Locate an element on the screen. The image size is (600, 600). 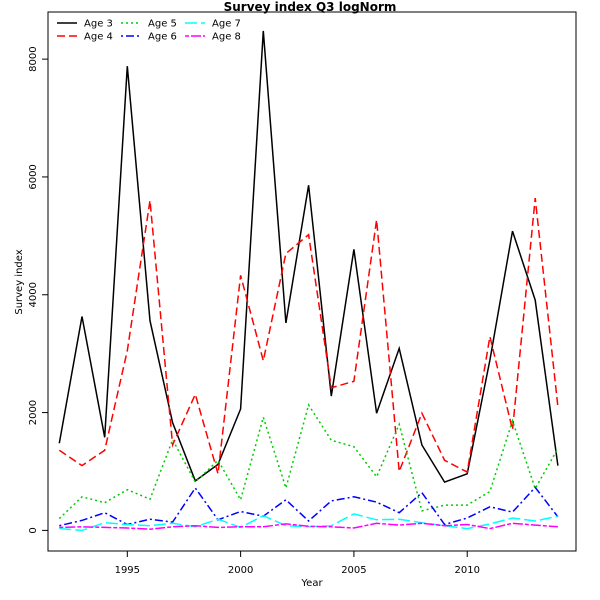
y-tick-label: 4000 is located at coordinates (33, 294).